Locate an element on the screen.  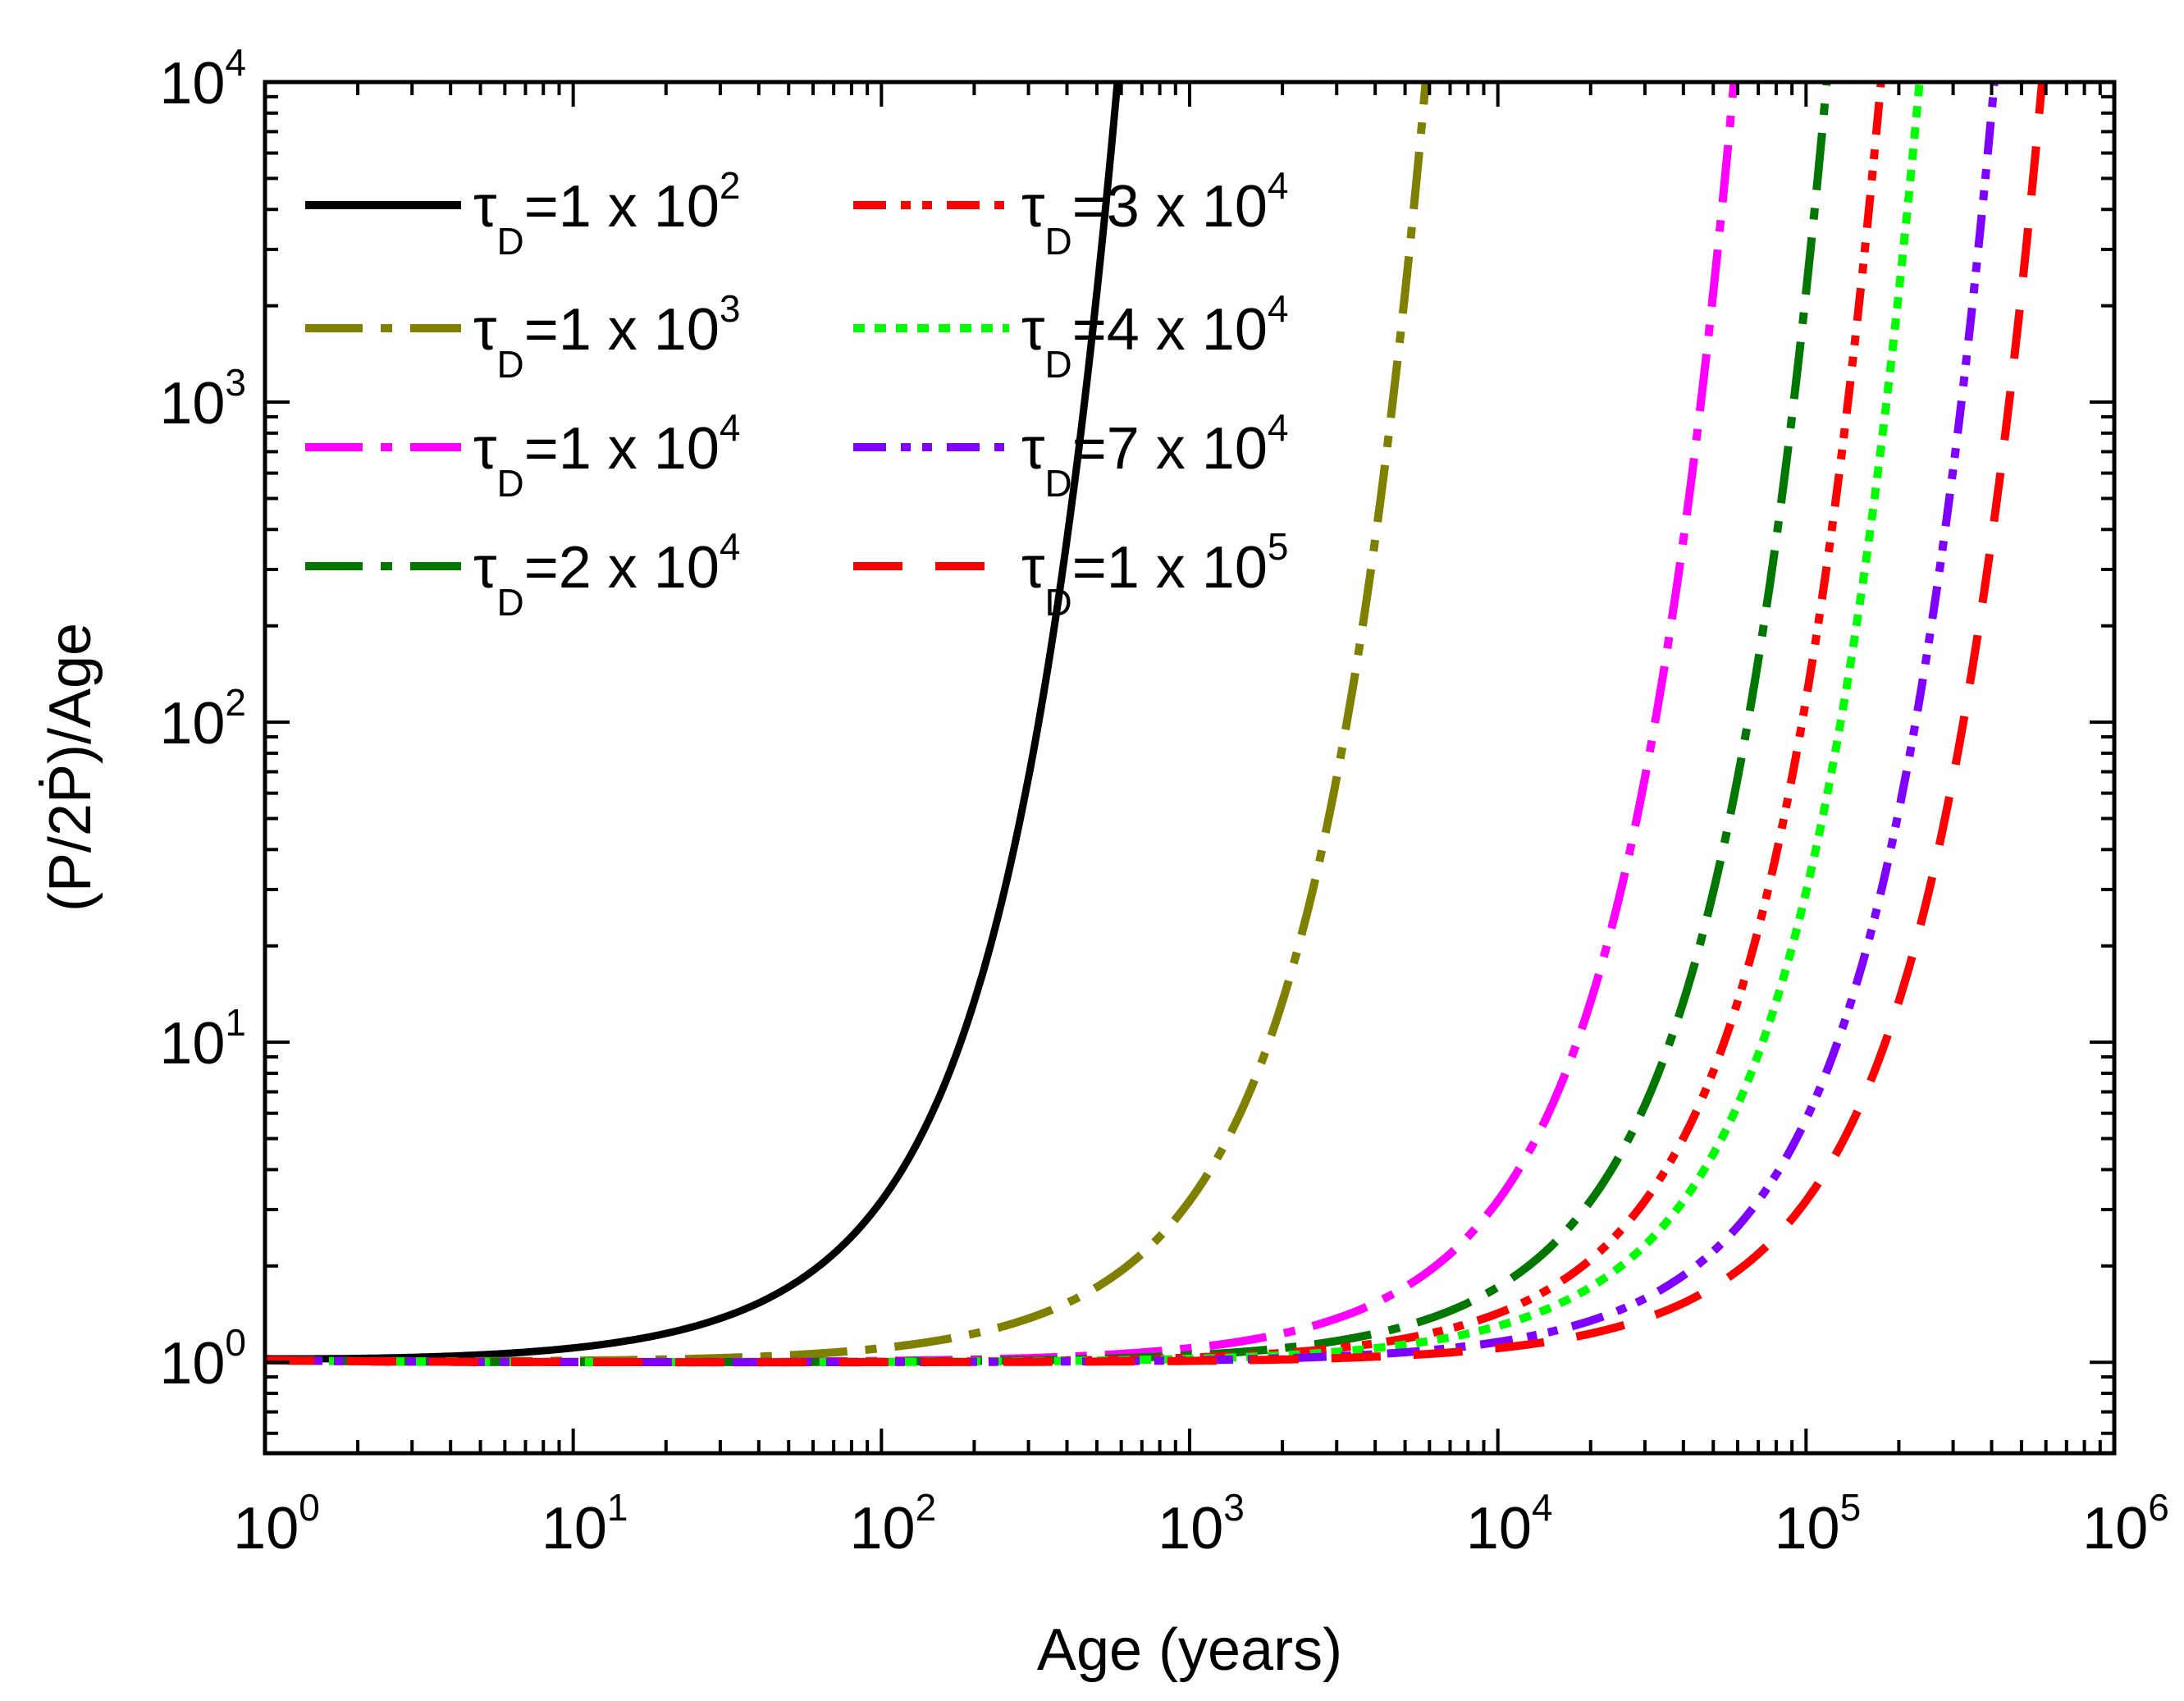
legend-label-6: τD=4 x 104 is located at coordinates (1154, 337).